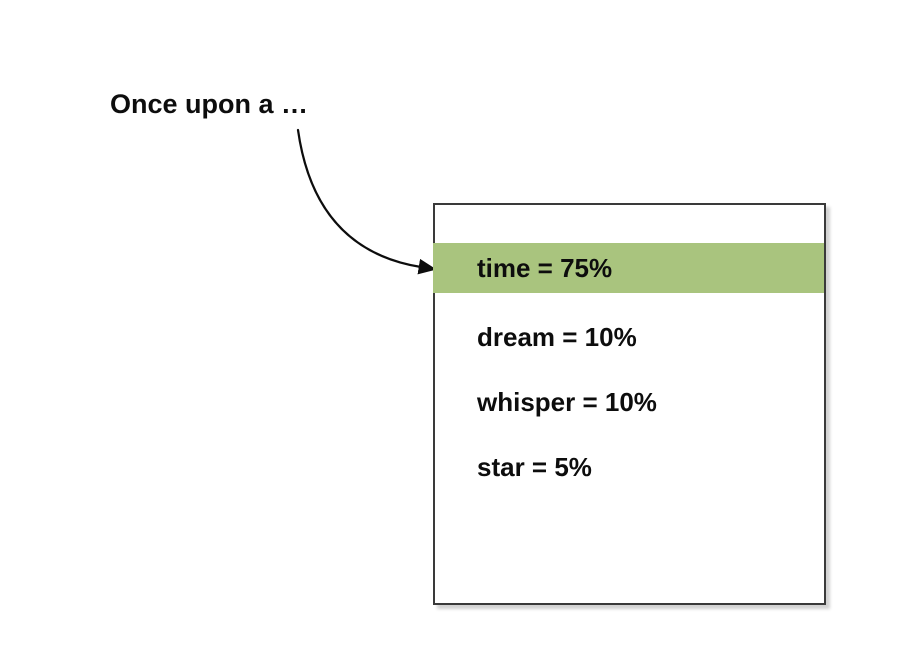 Image resolution: width=915 pixels, height=657 pixels. I want to click on prediction-row-dream: dream = 10%, so click(629, 337).